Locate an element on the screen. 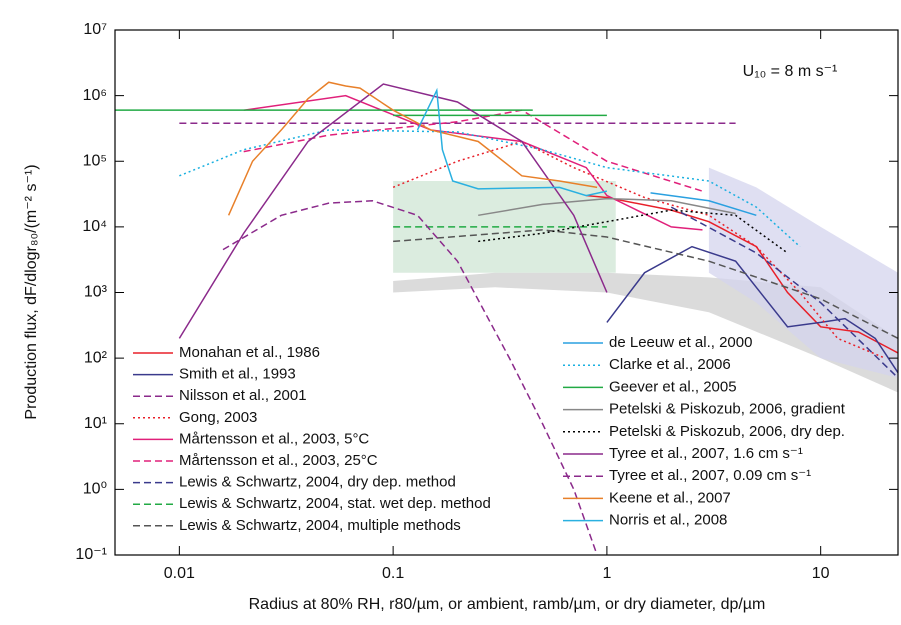 The image size is (901, 625). legend-label: Petelski & Piskozub, 2006, gradient is located at coordinates (727, 409).